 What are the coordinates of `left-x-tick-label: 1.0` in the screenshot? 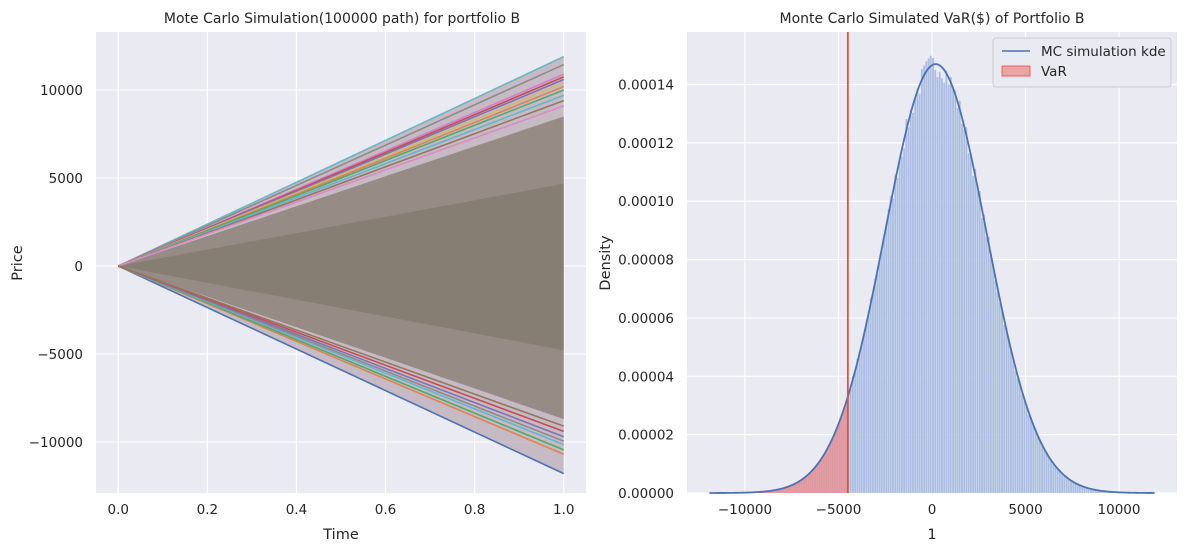 It's located at (563, 510).